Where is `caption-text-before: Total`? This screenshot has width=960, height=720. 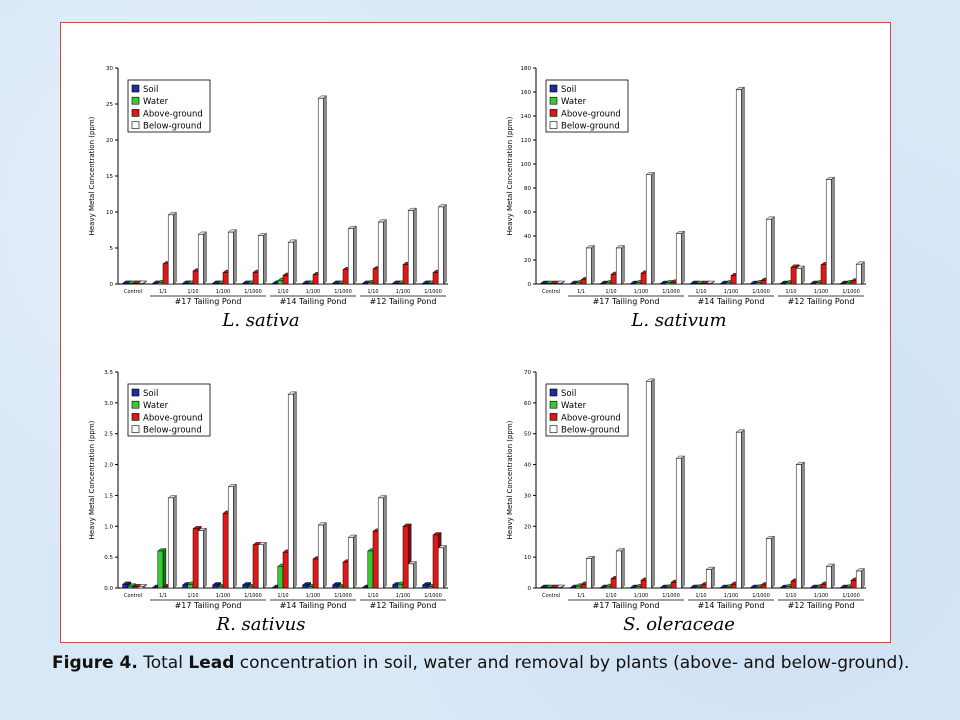 caption-text-before: Total is located at coordinates (163, 663).